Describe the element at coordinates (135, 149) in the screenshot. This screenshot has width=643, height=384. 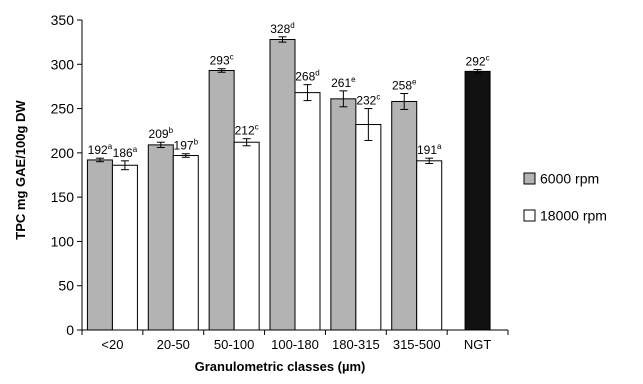
I see `series-2-bar-significance-letter-0: a` at that location.